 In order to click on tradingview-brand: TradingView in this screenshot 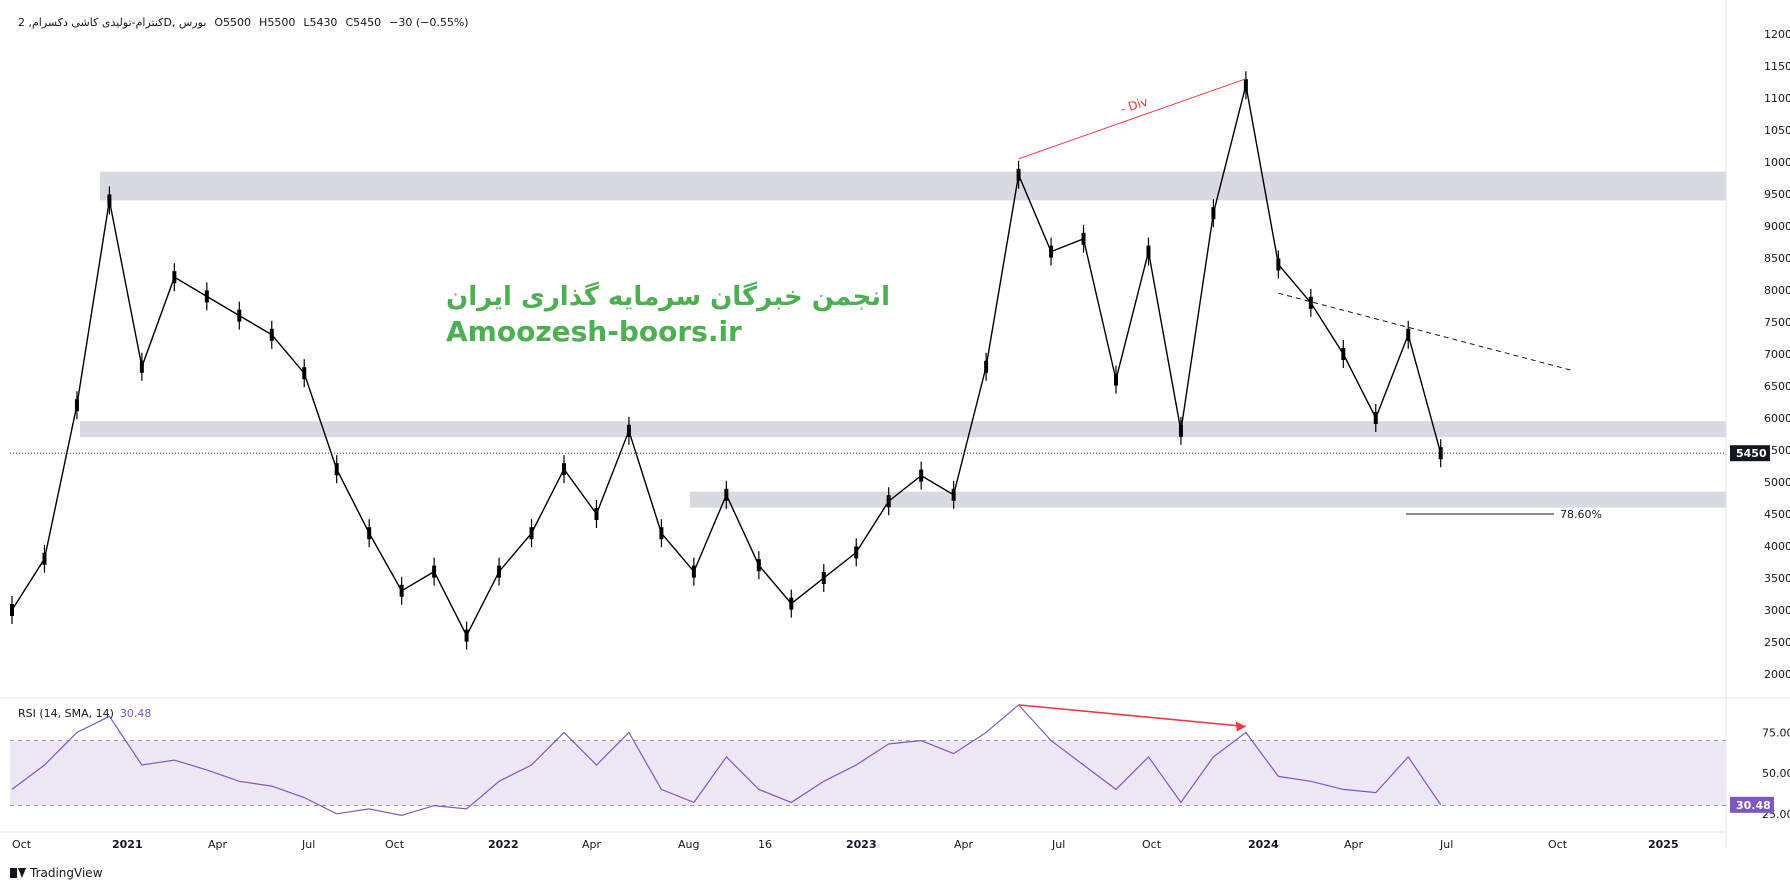, I will do `click(66, 873)`.